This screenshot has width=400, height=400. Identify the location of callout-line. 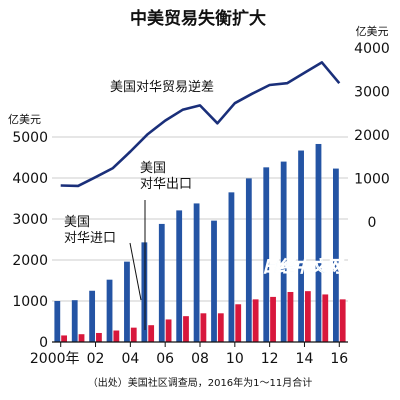
(135, 271).